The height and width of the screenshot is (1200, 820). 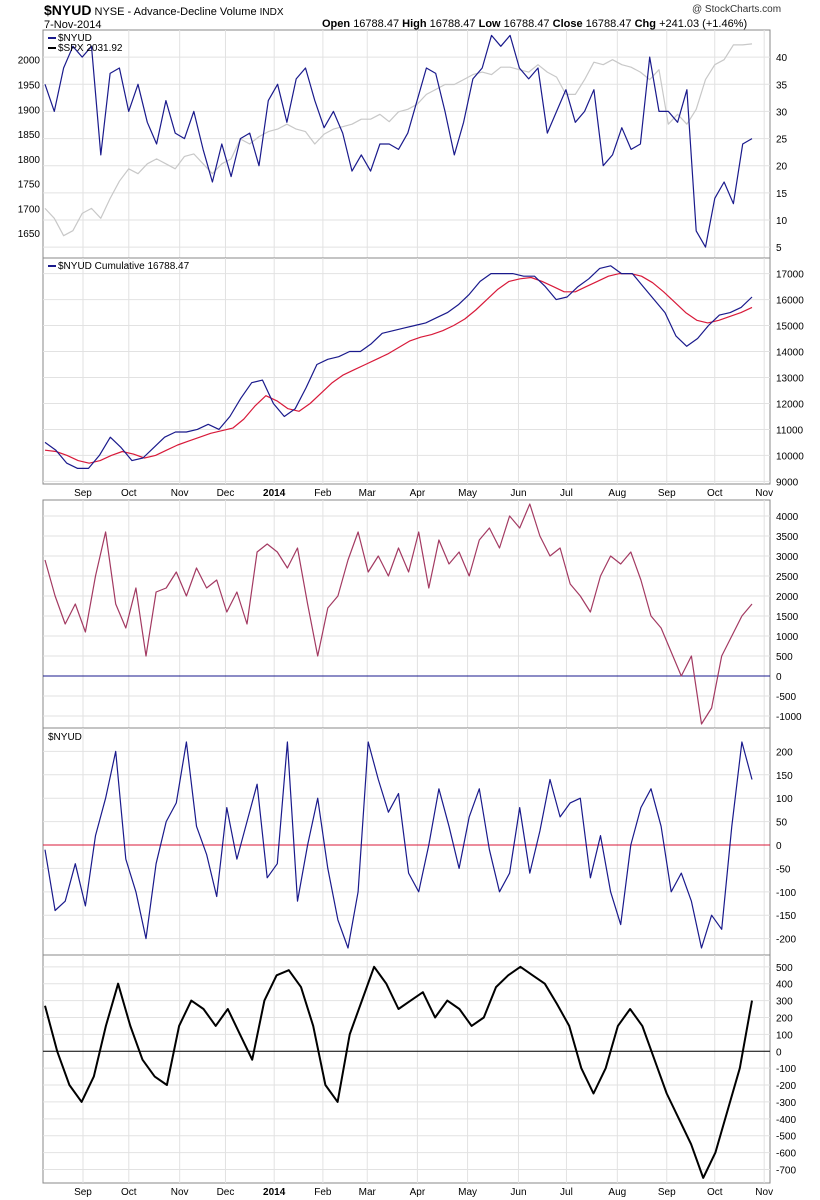 What do you see at coordinates (784, 968) in the screenshot?
I see `right-axis-tick-label: 500` at bounding box center [784, 968].